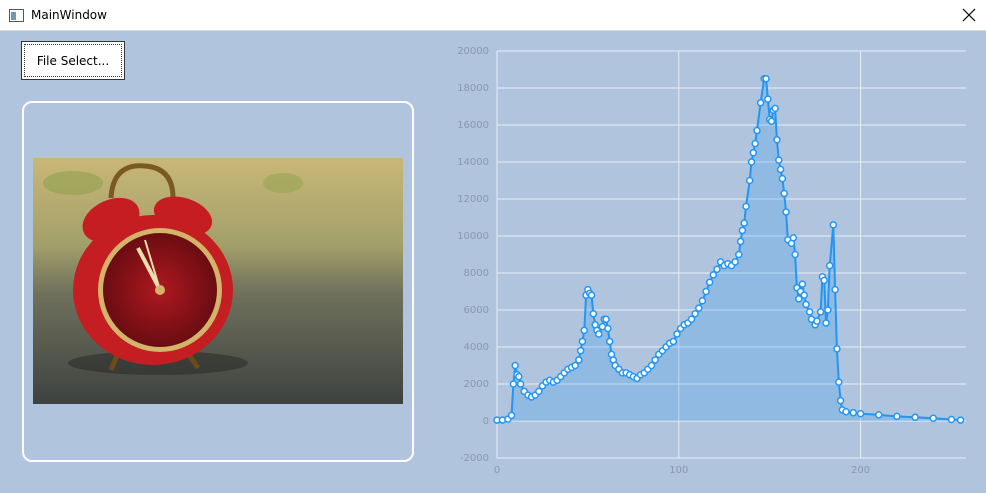 The height and width of the screenshot is (493, 986). I want to click on y-tick-label: 0, so click(486, 421).